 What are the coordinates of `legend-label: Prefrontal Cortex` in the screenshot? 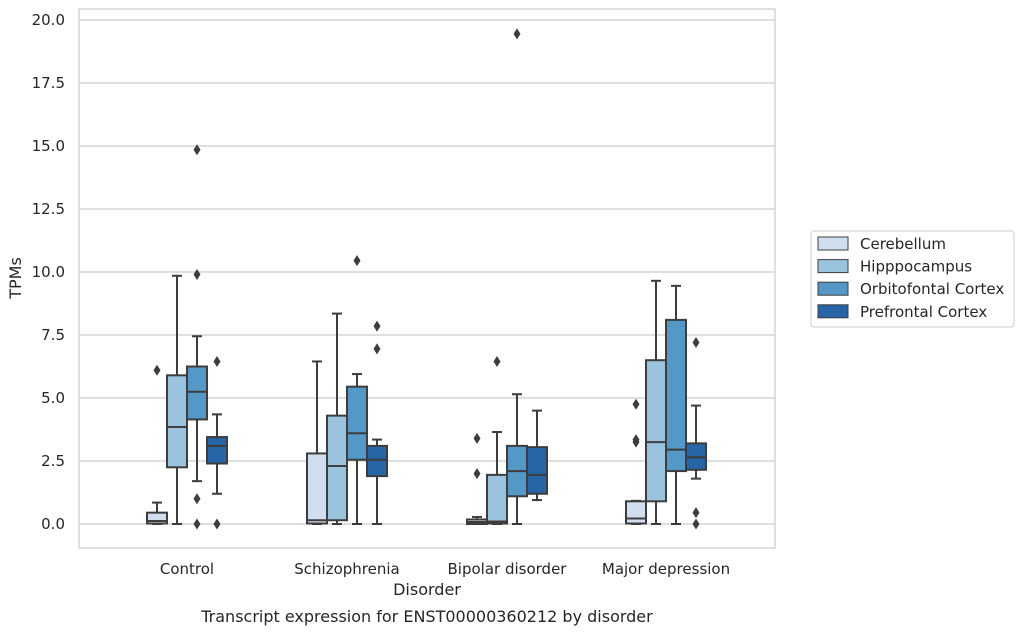 It's located at (923, 312).